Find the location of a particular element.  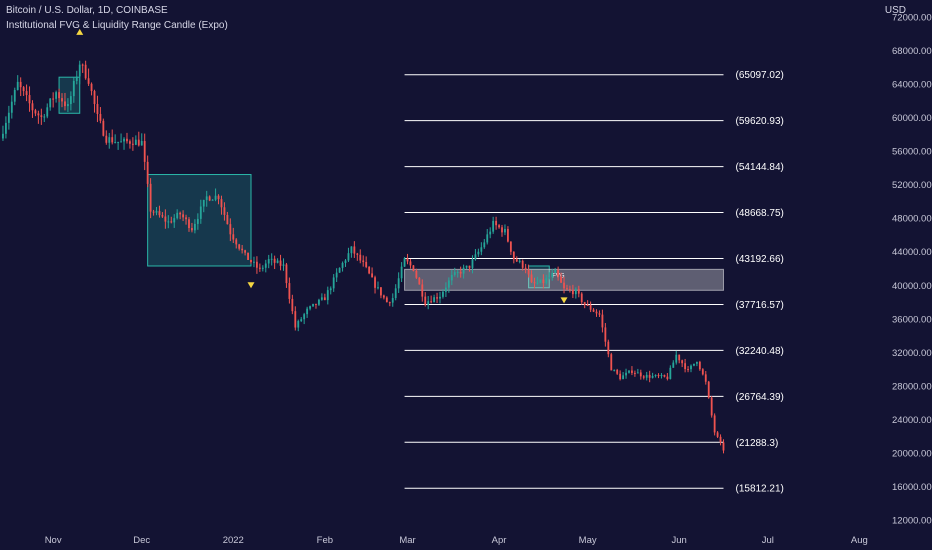

y-tick-label: 68000.00 is located at coordinates (912, 51).